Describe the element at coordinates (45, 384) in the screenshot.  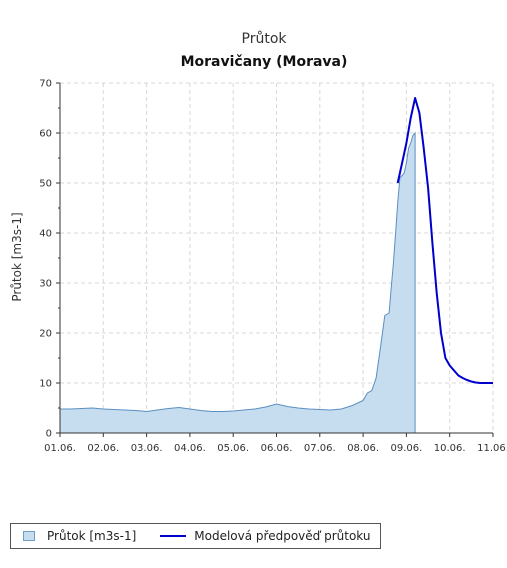
I see `y-tick-label: 10` at that location.